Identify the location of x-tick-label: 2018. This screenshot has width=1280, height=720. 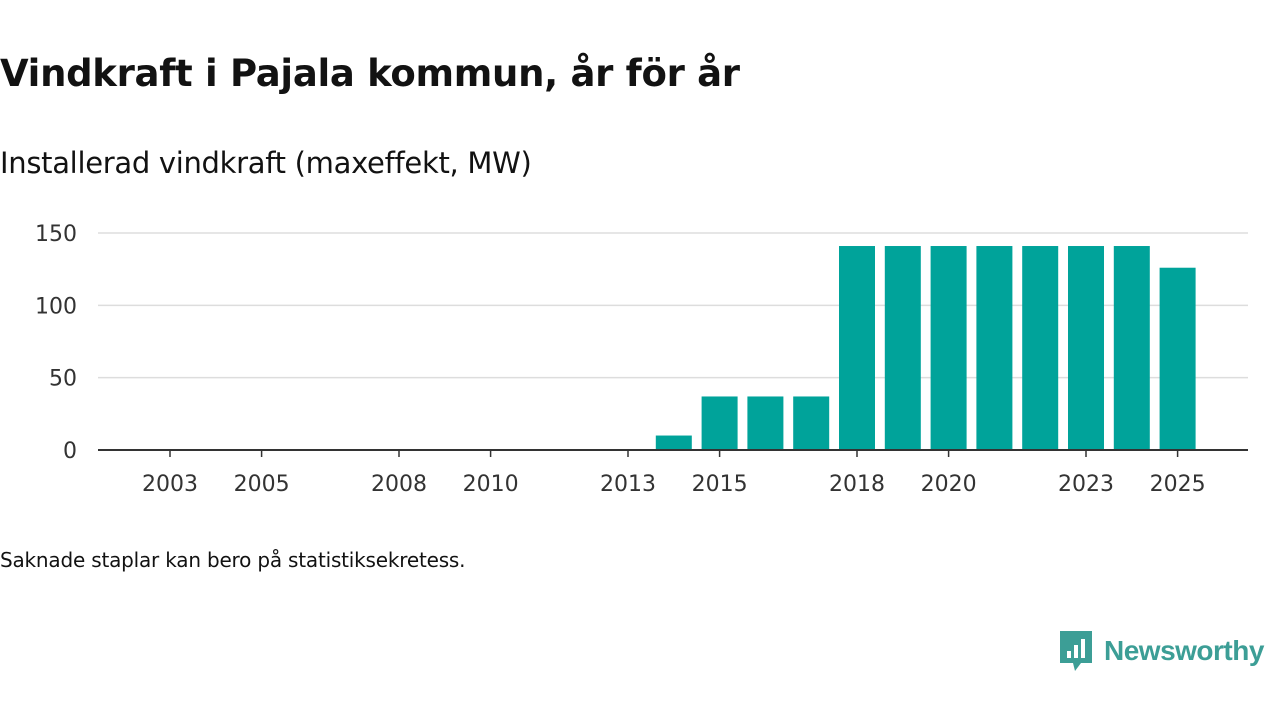
(857, 484).